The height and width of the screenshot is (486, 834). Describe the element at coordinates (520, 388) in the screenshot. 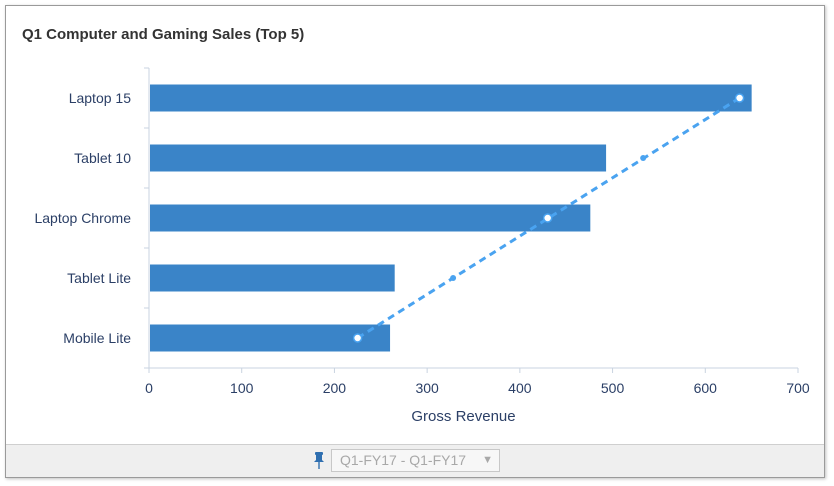

I see `x-tick-label: 400` at that location.